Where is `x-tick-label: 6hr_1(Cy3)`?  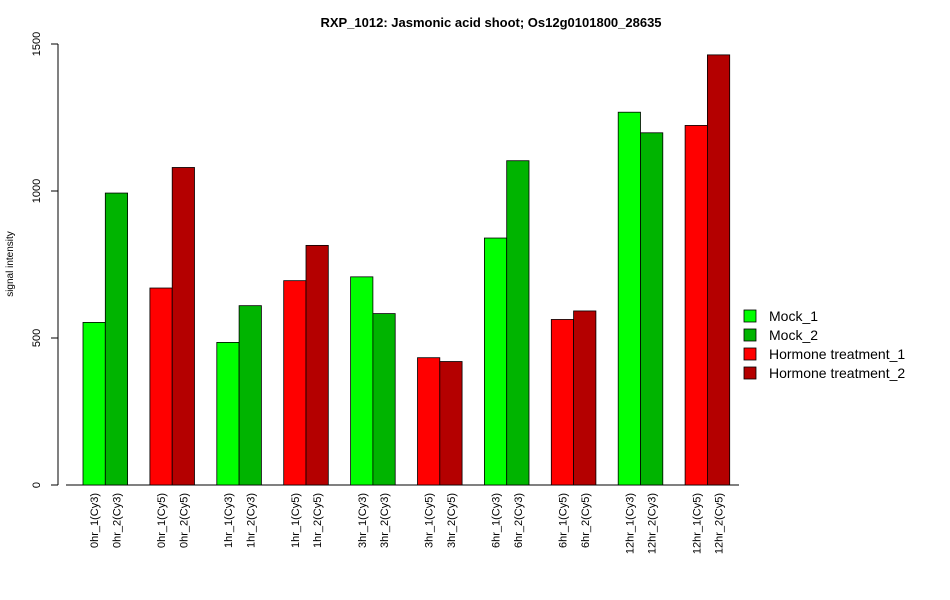 x-tick-label: 6hr_1(Cy3) is located at coordinates (497, 520).